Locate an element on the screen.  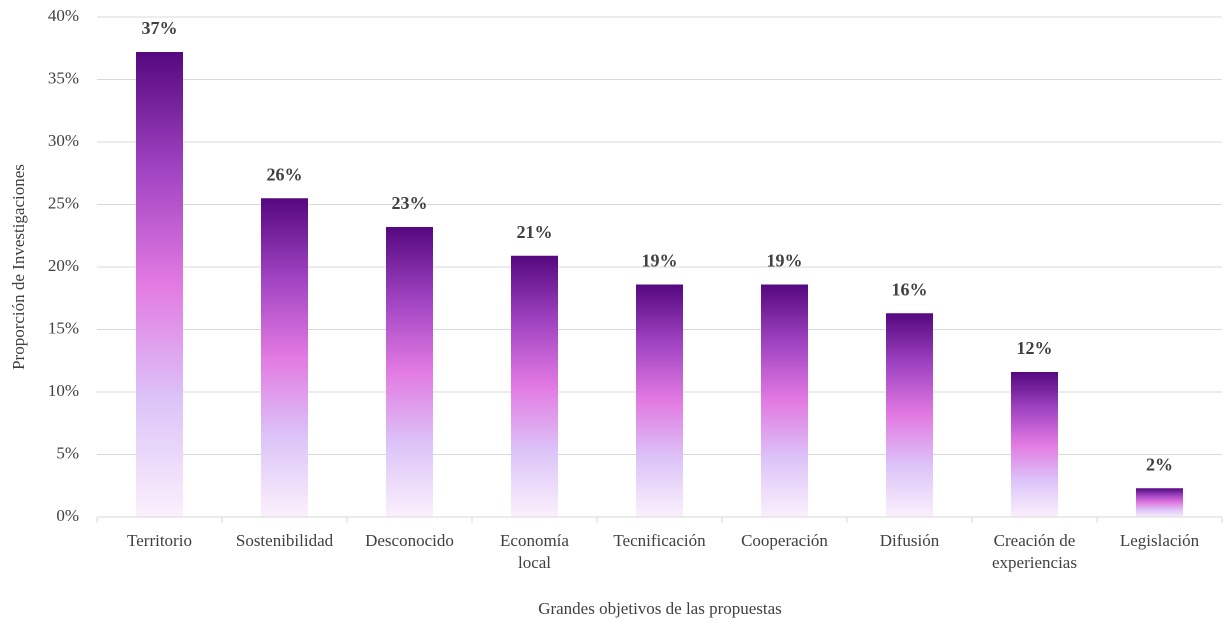
data-label: 16% is located at coordinates (910, 289).